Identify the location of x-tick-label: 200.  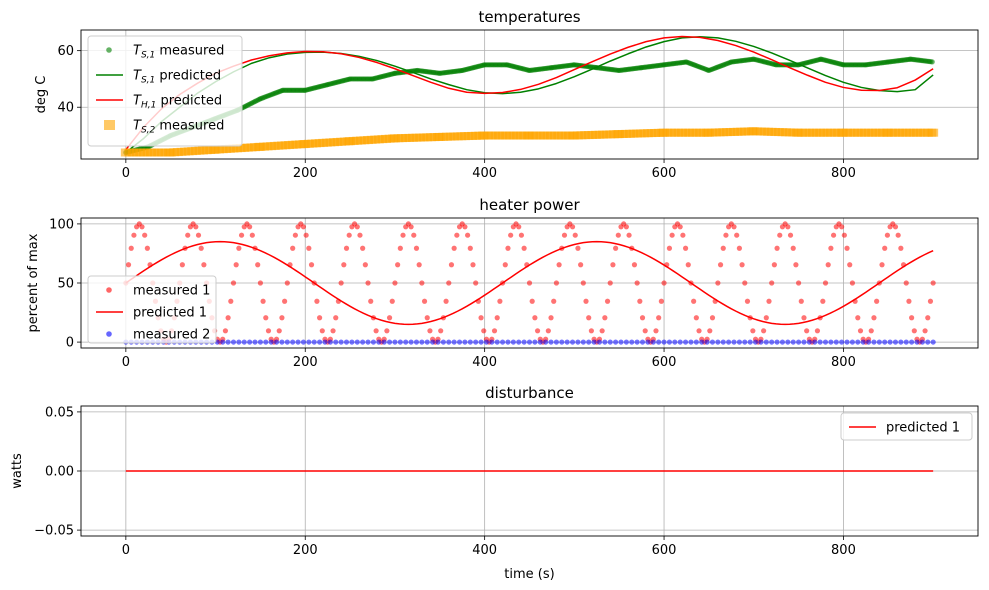
(305, 173).